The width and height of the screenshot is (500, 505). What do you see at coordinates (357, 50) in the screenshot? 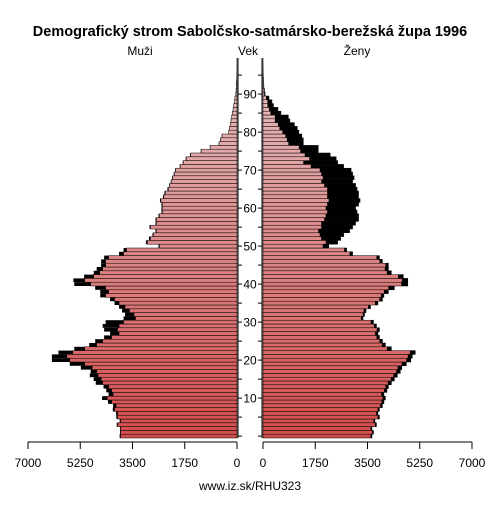
I see `female-label: Ženy` at bounding box center [357, 50].